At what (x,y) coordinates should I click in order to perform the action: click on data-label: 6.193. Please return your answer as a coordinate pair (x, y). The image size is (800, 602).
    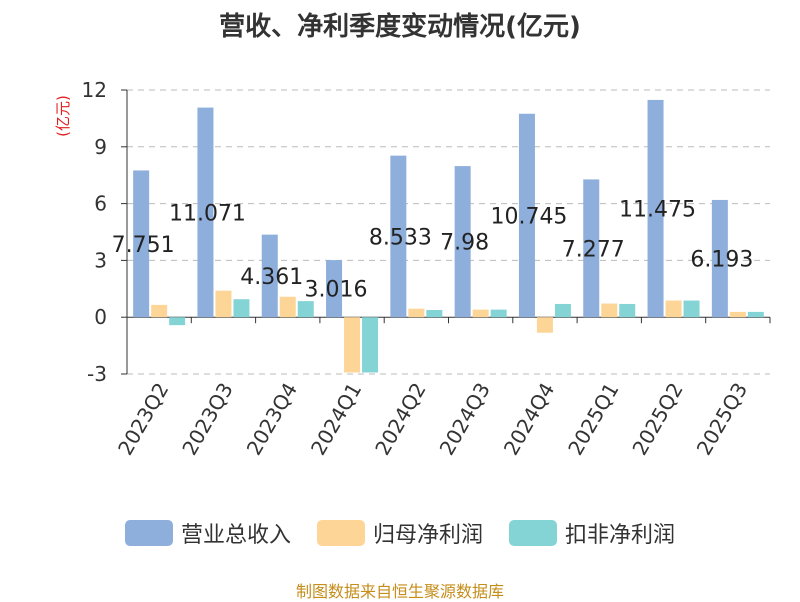
    Looking at the image, I should click on (721, 260).